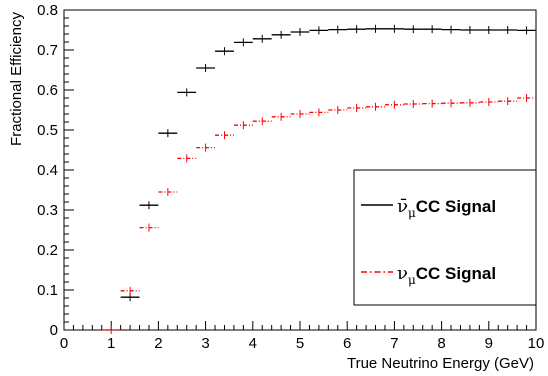 The height and width of the screenshot is (376, 548). What do you see at coordinates (347, 343) in the screenshot?
I see `x-tick-label: 6` at bounding box center [347, 343].